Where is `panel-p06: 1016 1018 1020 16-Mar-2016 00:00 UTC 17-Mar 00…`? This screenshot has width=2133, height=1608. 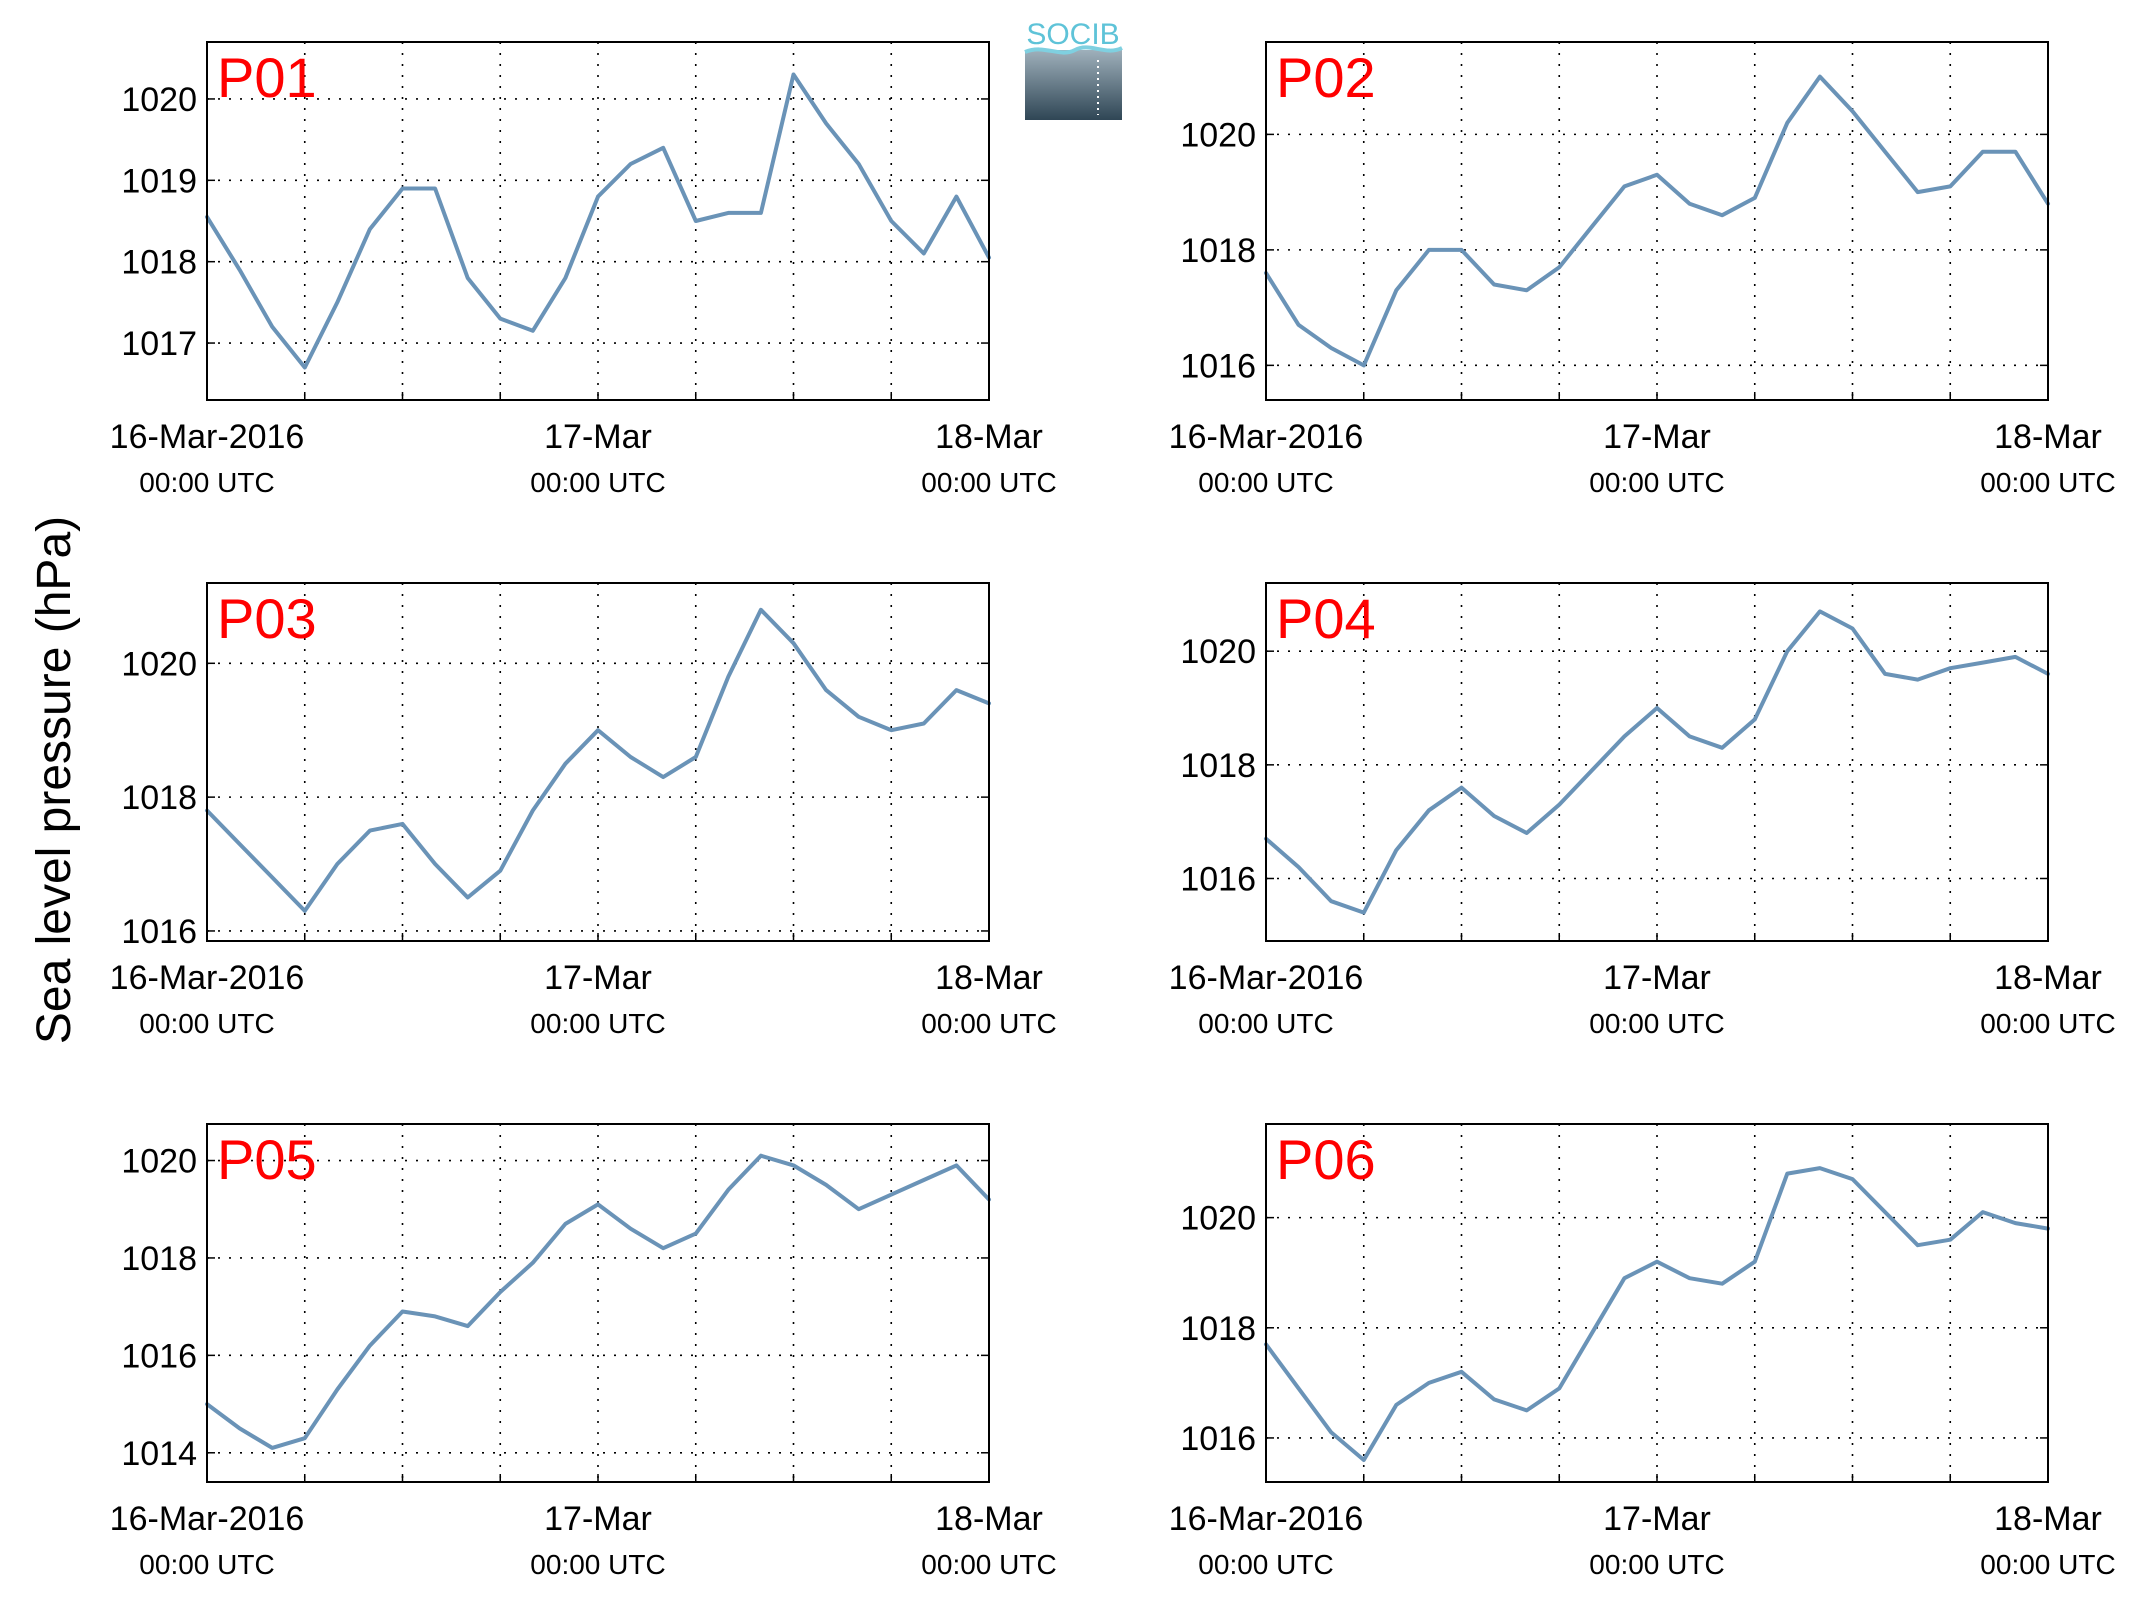
panel-p06: 1016 1018 1020 16-Mar-2016 00:00 UTC 17-Mar 00… is located at coordinates (1642, 1351).